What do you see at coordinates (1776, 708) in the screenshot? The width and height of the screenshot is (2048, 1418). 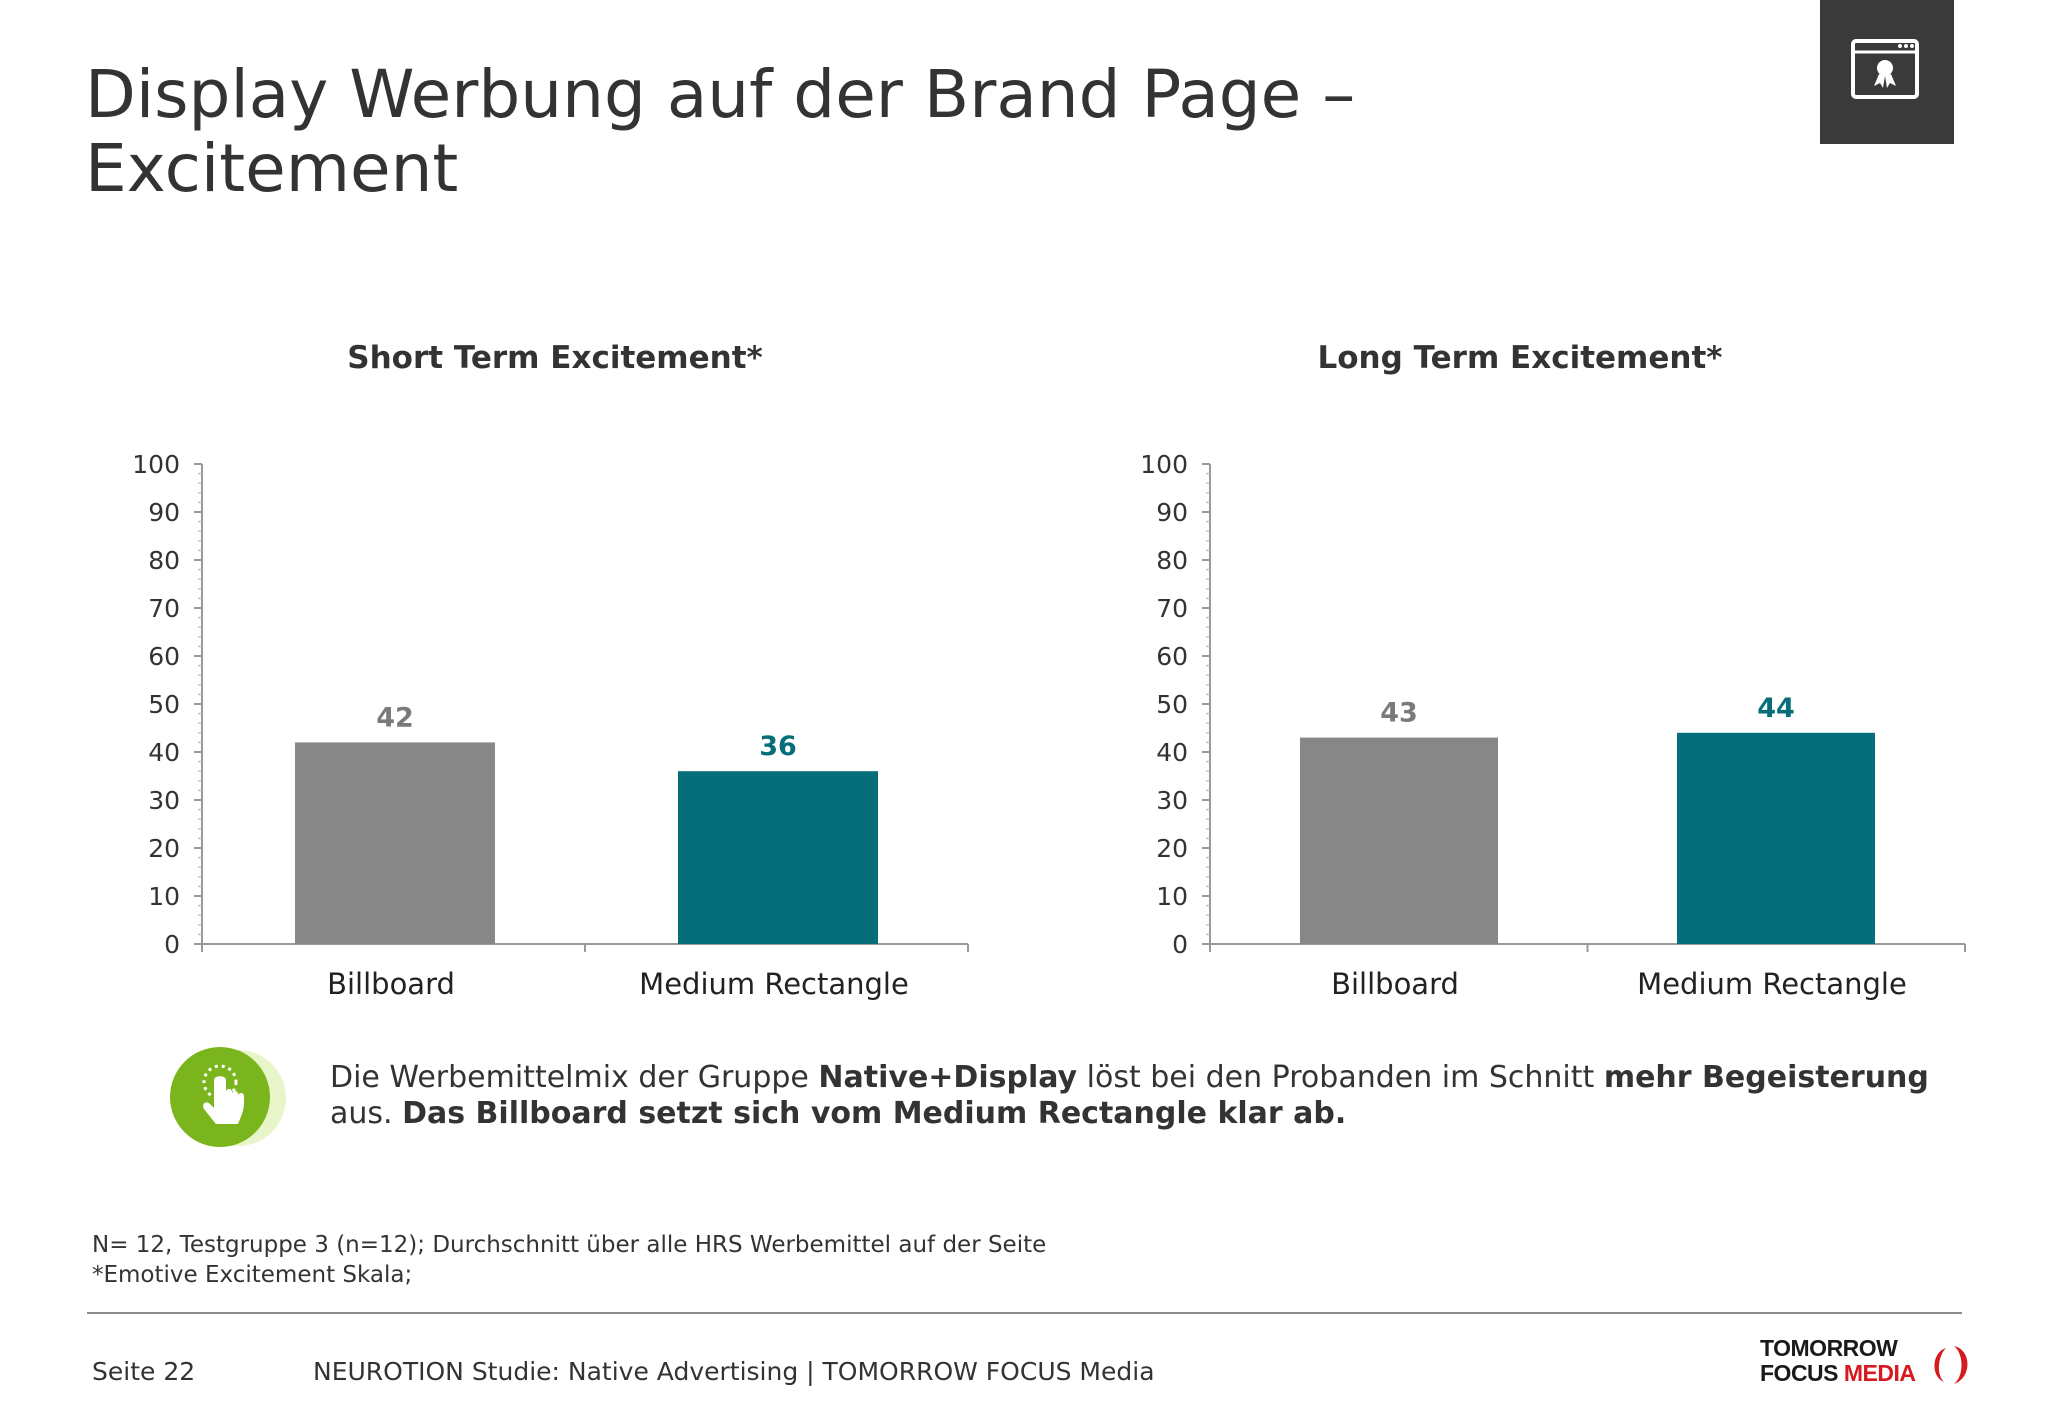 I see `data-label: 44` at bounding box center [1776, 708].